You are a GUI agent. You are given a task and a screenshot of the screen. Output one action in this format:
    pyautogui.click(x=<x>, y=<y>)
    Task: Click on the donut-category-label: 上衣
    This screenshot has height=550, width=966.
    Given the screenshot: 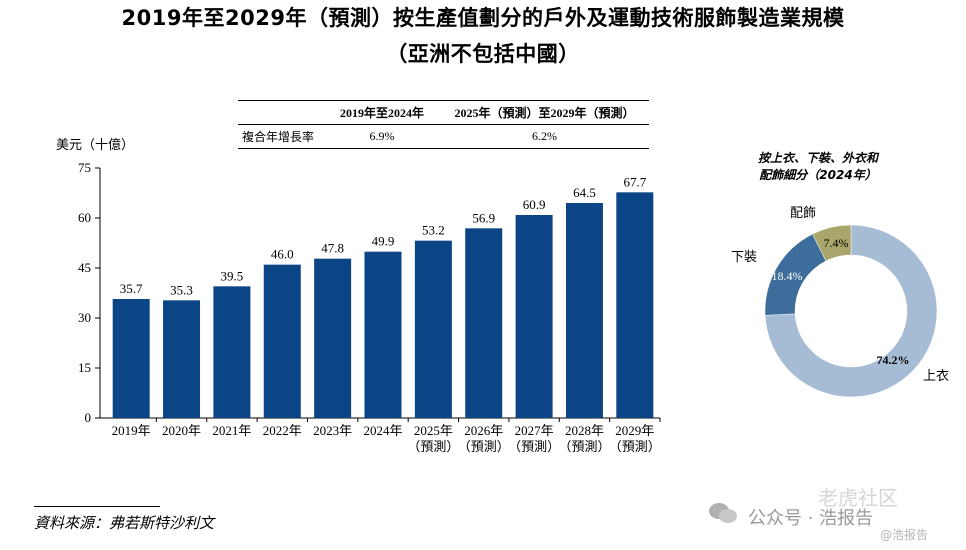 What is the action you would take?
    pyautogui.click(x=936, y=376)
    